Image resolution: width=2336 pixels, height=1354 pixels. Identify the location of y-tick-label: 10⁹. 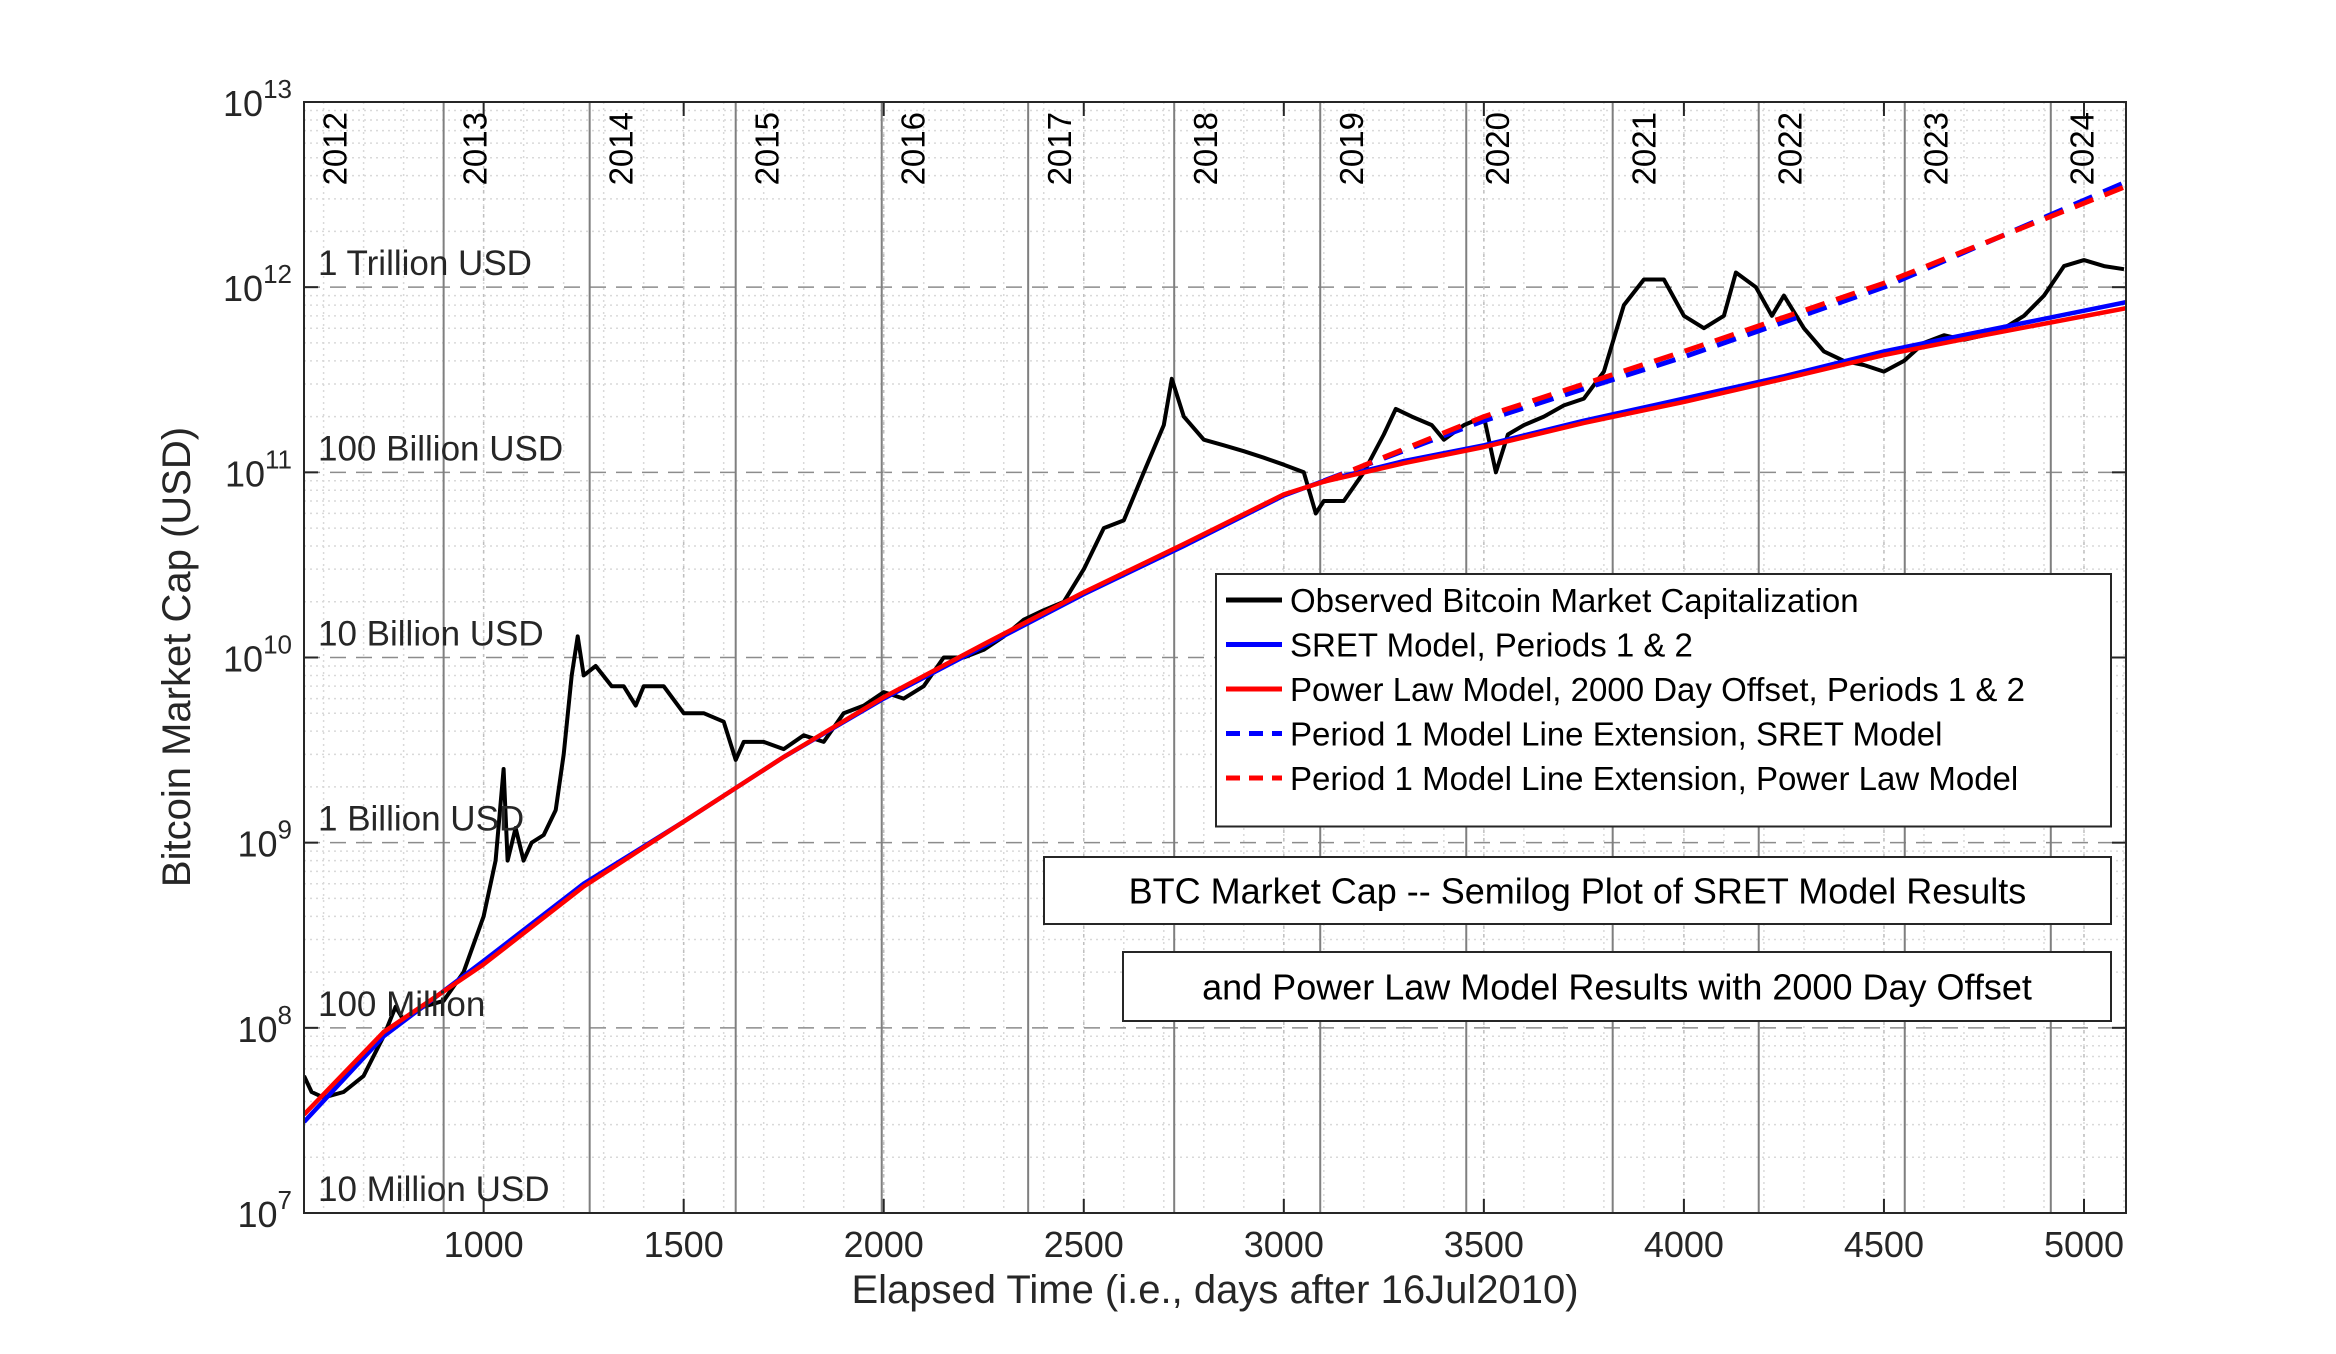
(264, 840).